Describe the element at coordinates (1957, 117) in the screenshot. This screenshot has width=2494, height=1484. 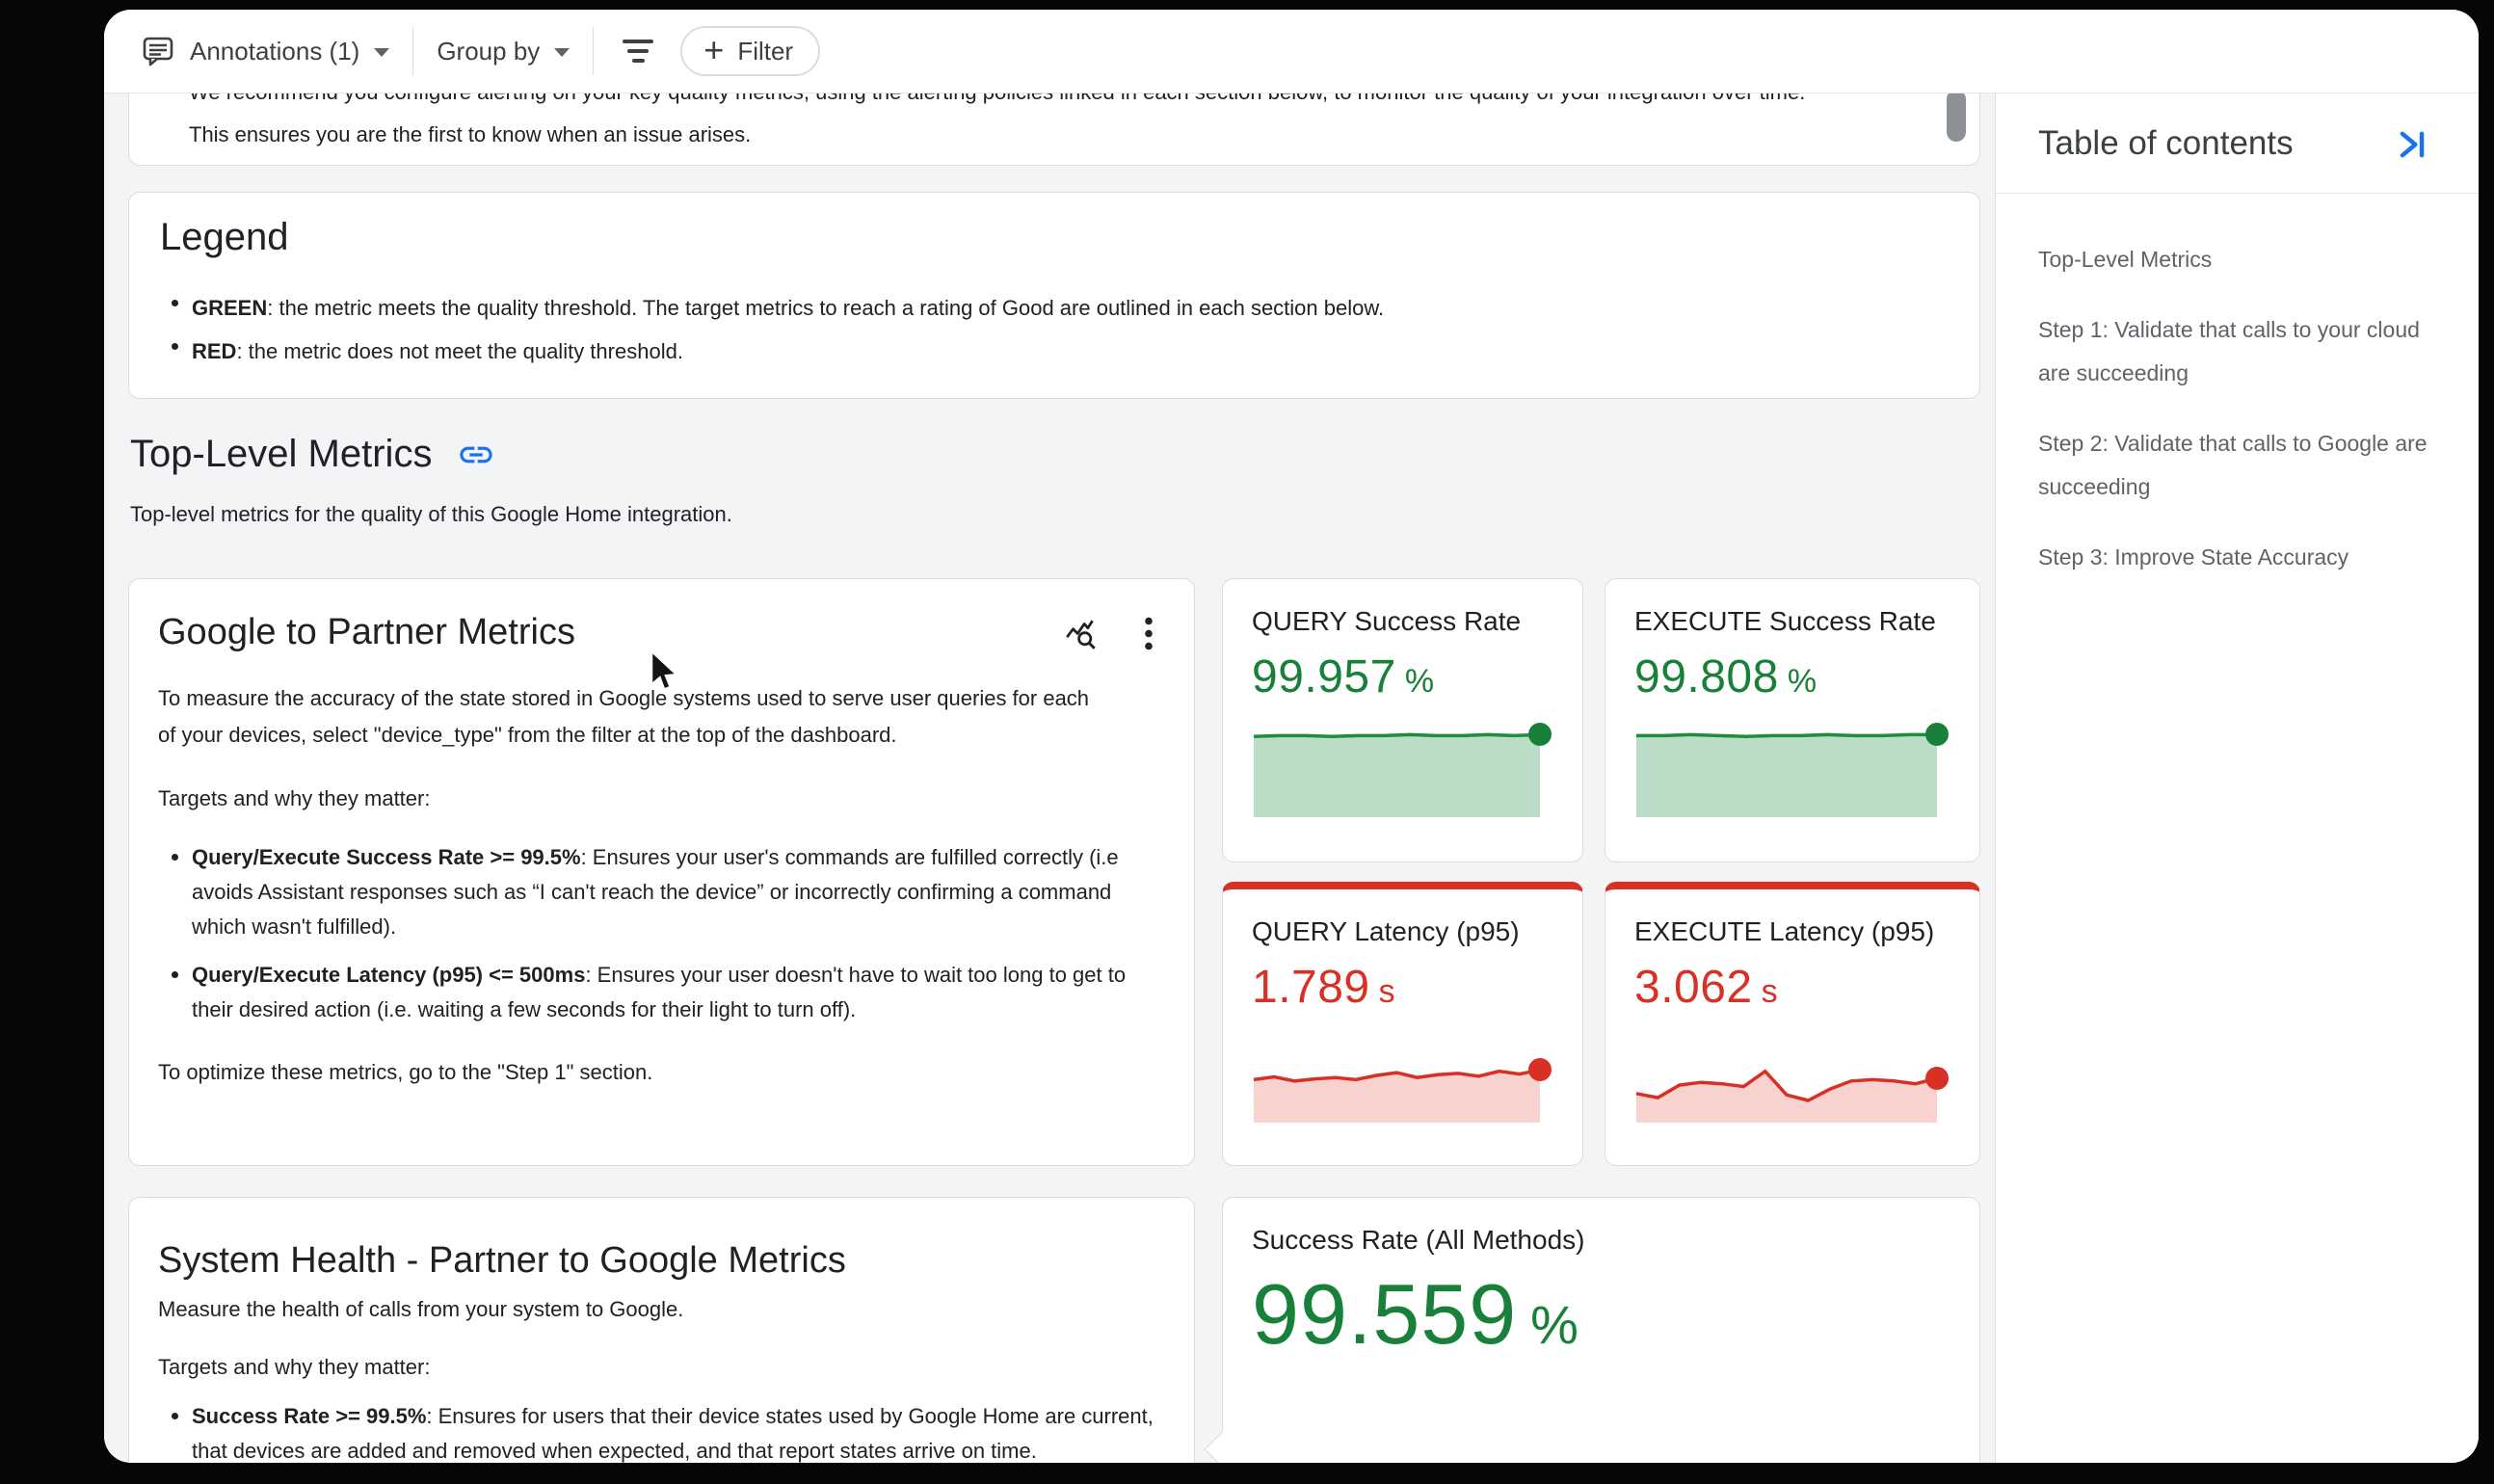
I see `scrollbar-thumb` at that location.